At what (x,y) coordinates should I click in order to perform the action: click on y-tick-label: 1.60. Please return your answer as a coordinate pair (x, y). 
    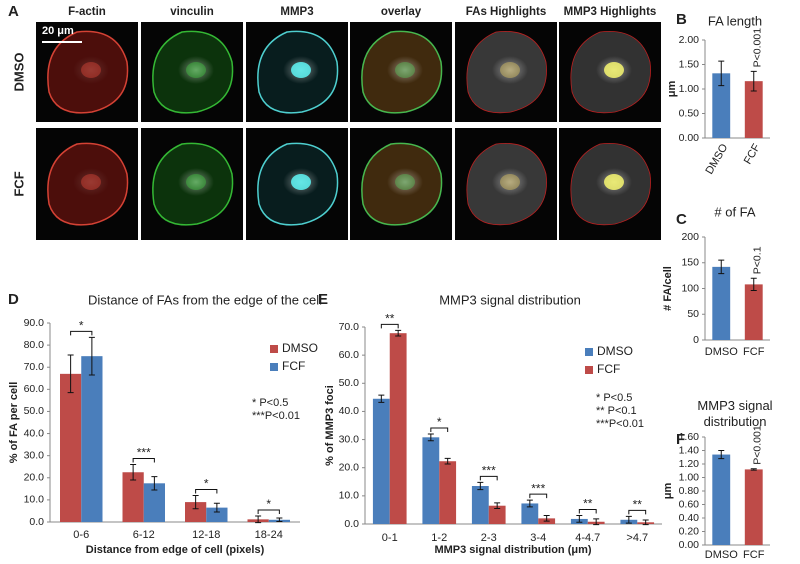
    Looking at the image, I should click on (689, 437).